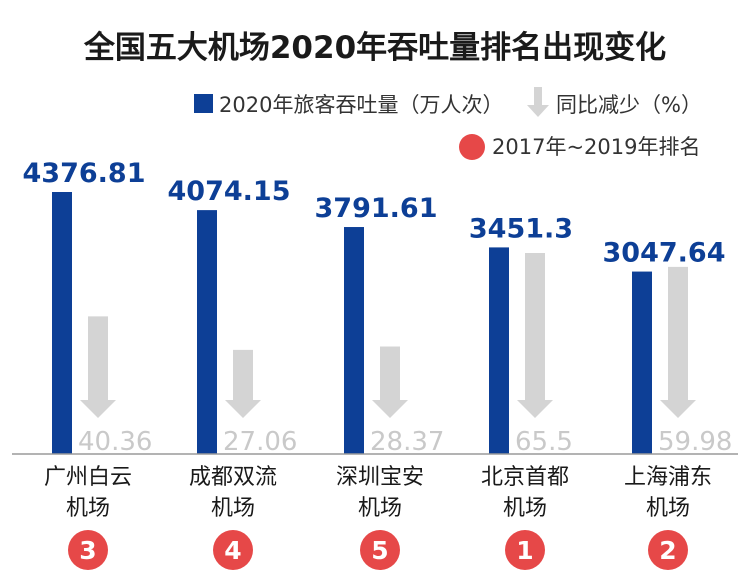  Describe the element at coordinates (629, 105) in the screenshot. I see `legend-label-decrease: 同比减少（%）` at that location.